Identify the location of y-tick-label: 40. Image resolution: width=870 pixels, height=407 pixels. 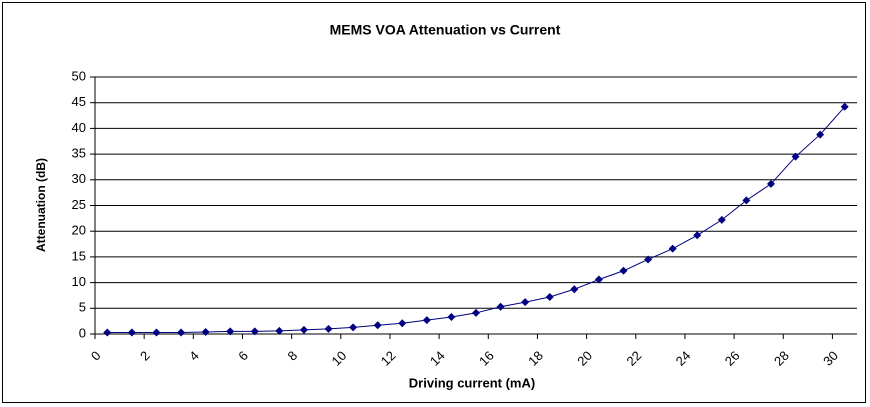
(79, 127).